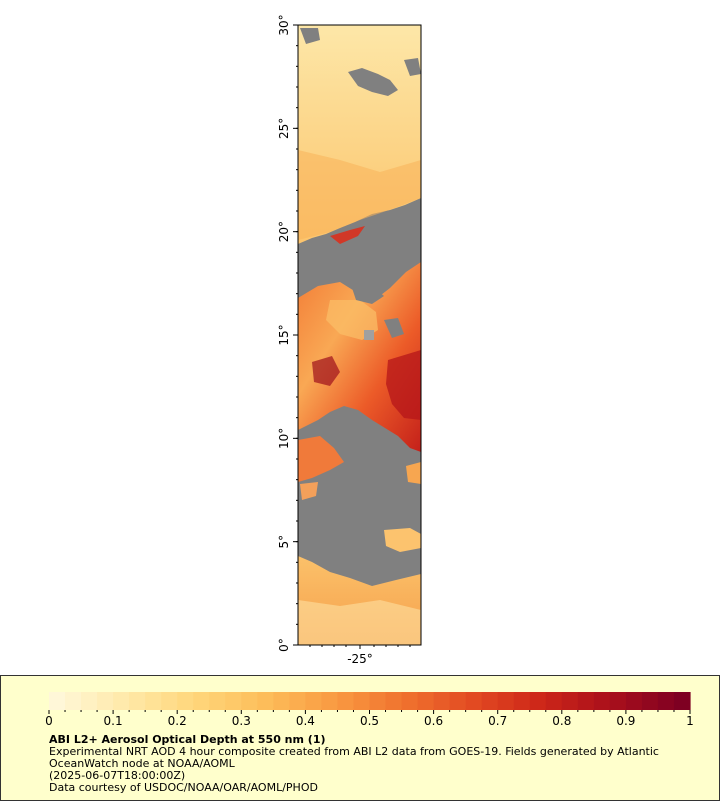 This screenshot has width=720, height=801. What do you see at coordinates (241, 721) in the screenshot?
I see `colorbar-tick-label: 0.3` at bounding box center [241, 721].